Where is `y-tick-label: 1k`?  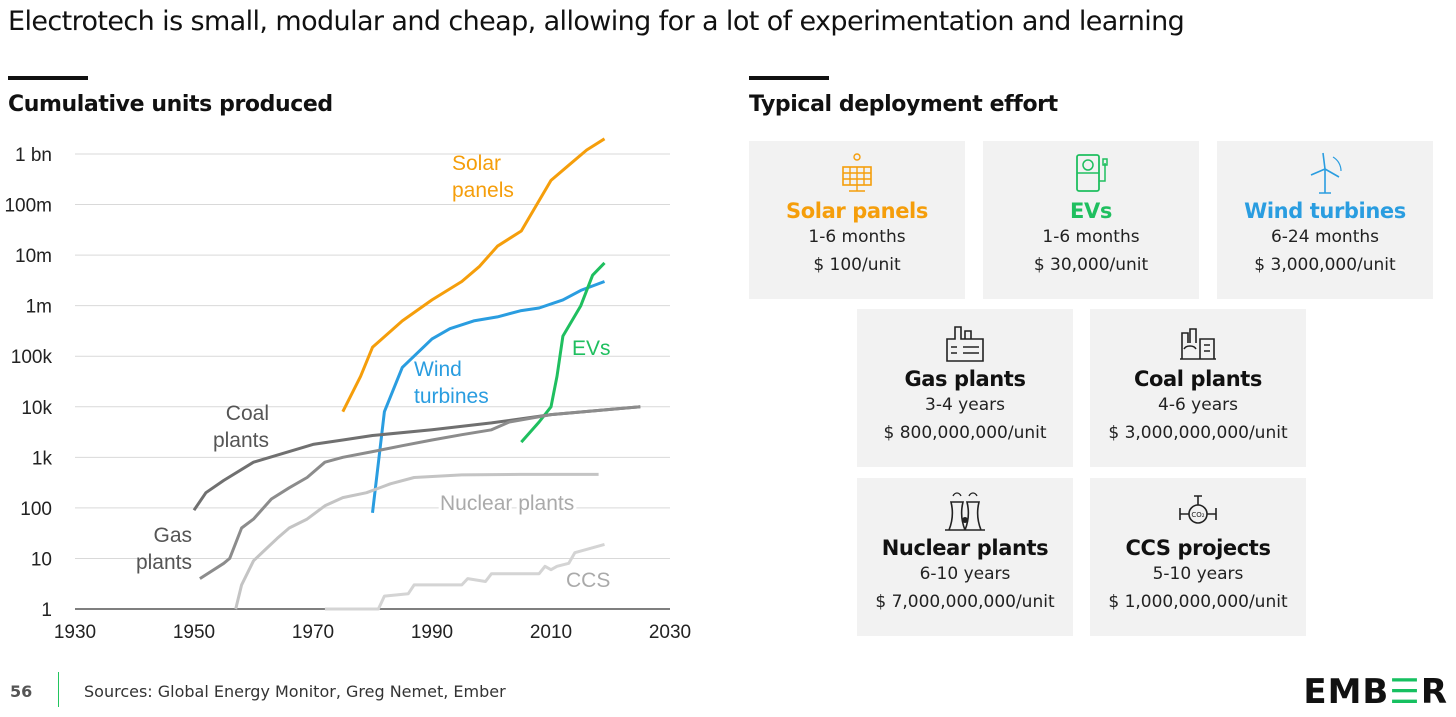
y-tick-label: 1k is located at coordinates (42, 458).